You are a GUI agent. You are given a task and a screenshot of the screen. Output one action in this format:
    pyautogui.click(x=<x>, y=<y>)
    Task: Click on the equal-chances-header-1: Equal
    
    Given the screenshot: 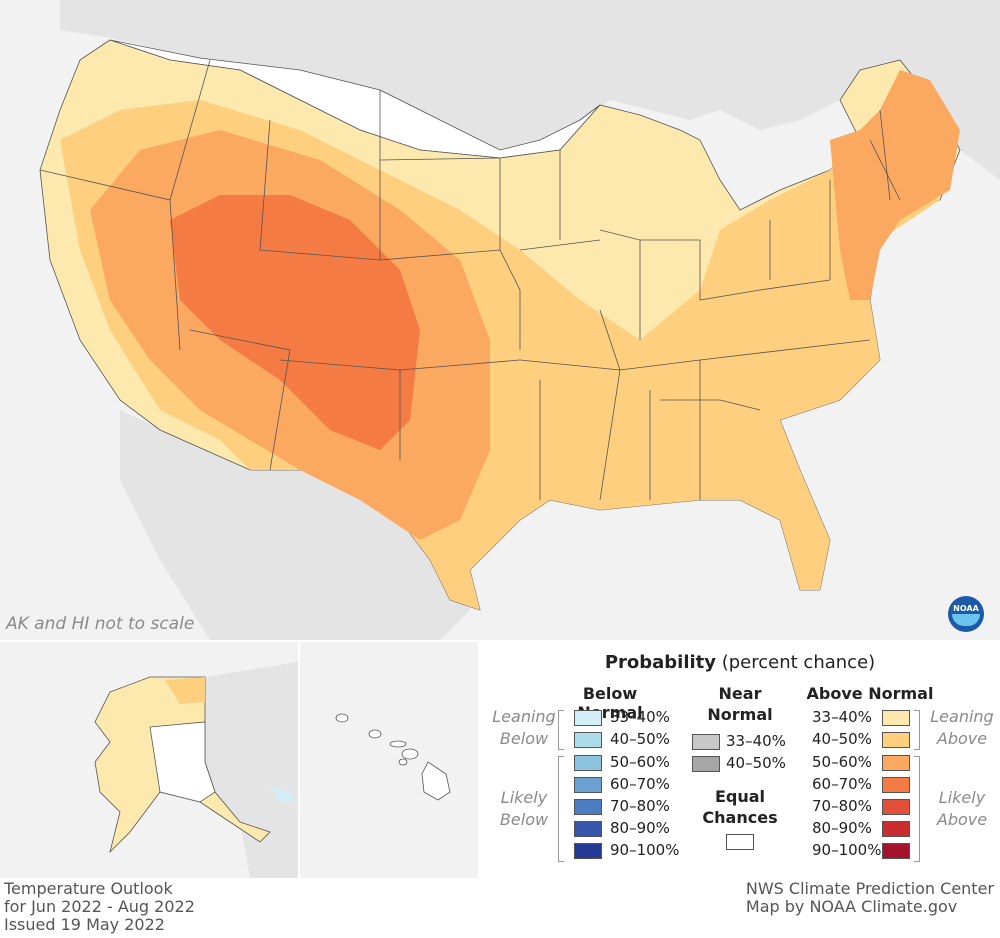 What is the action you would take?
    pyautogui.click(x=740, y=796)
    